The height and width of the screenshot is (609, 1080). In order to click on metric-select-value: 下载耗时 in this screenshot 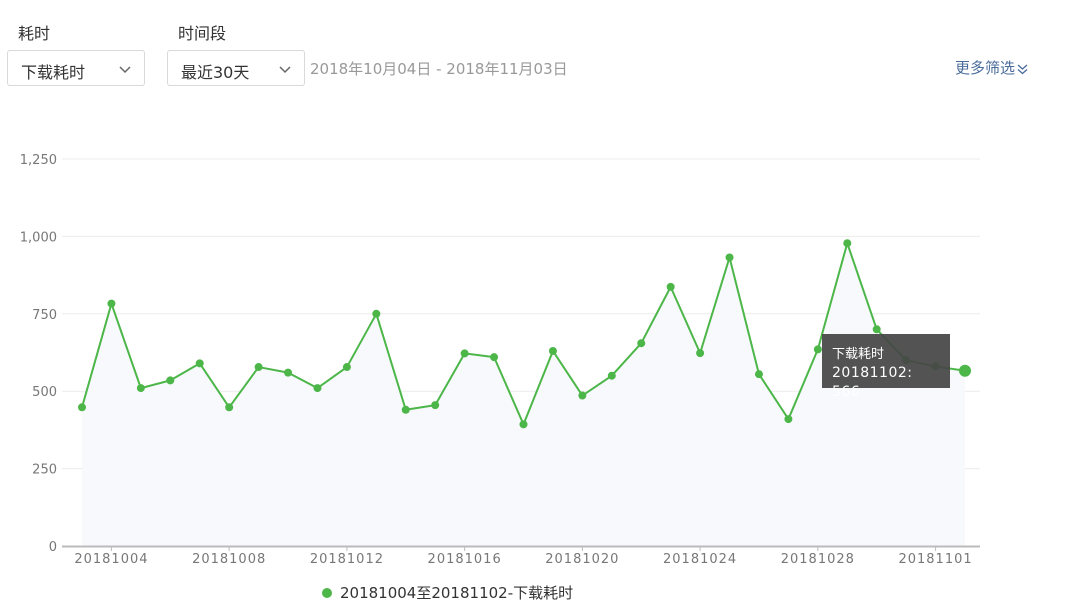, I will do `click(53, 72)`.